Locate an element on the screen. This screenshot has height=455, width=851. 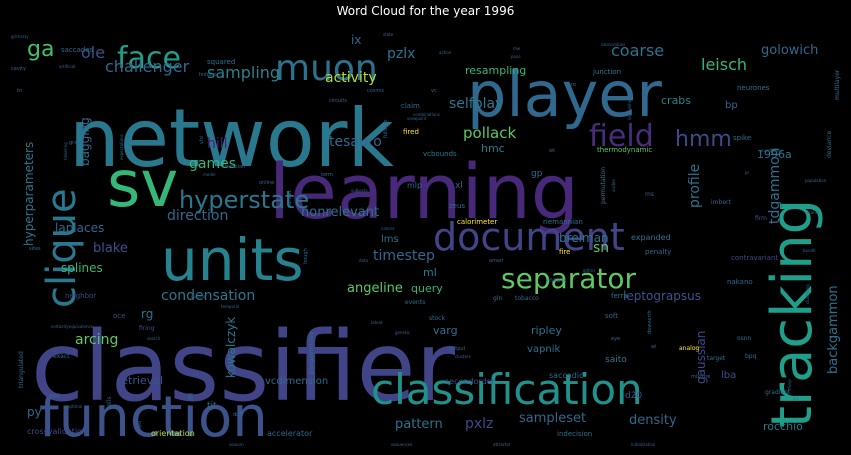
word-riemannian: riemannian is located at coordinates (563, 222).